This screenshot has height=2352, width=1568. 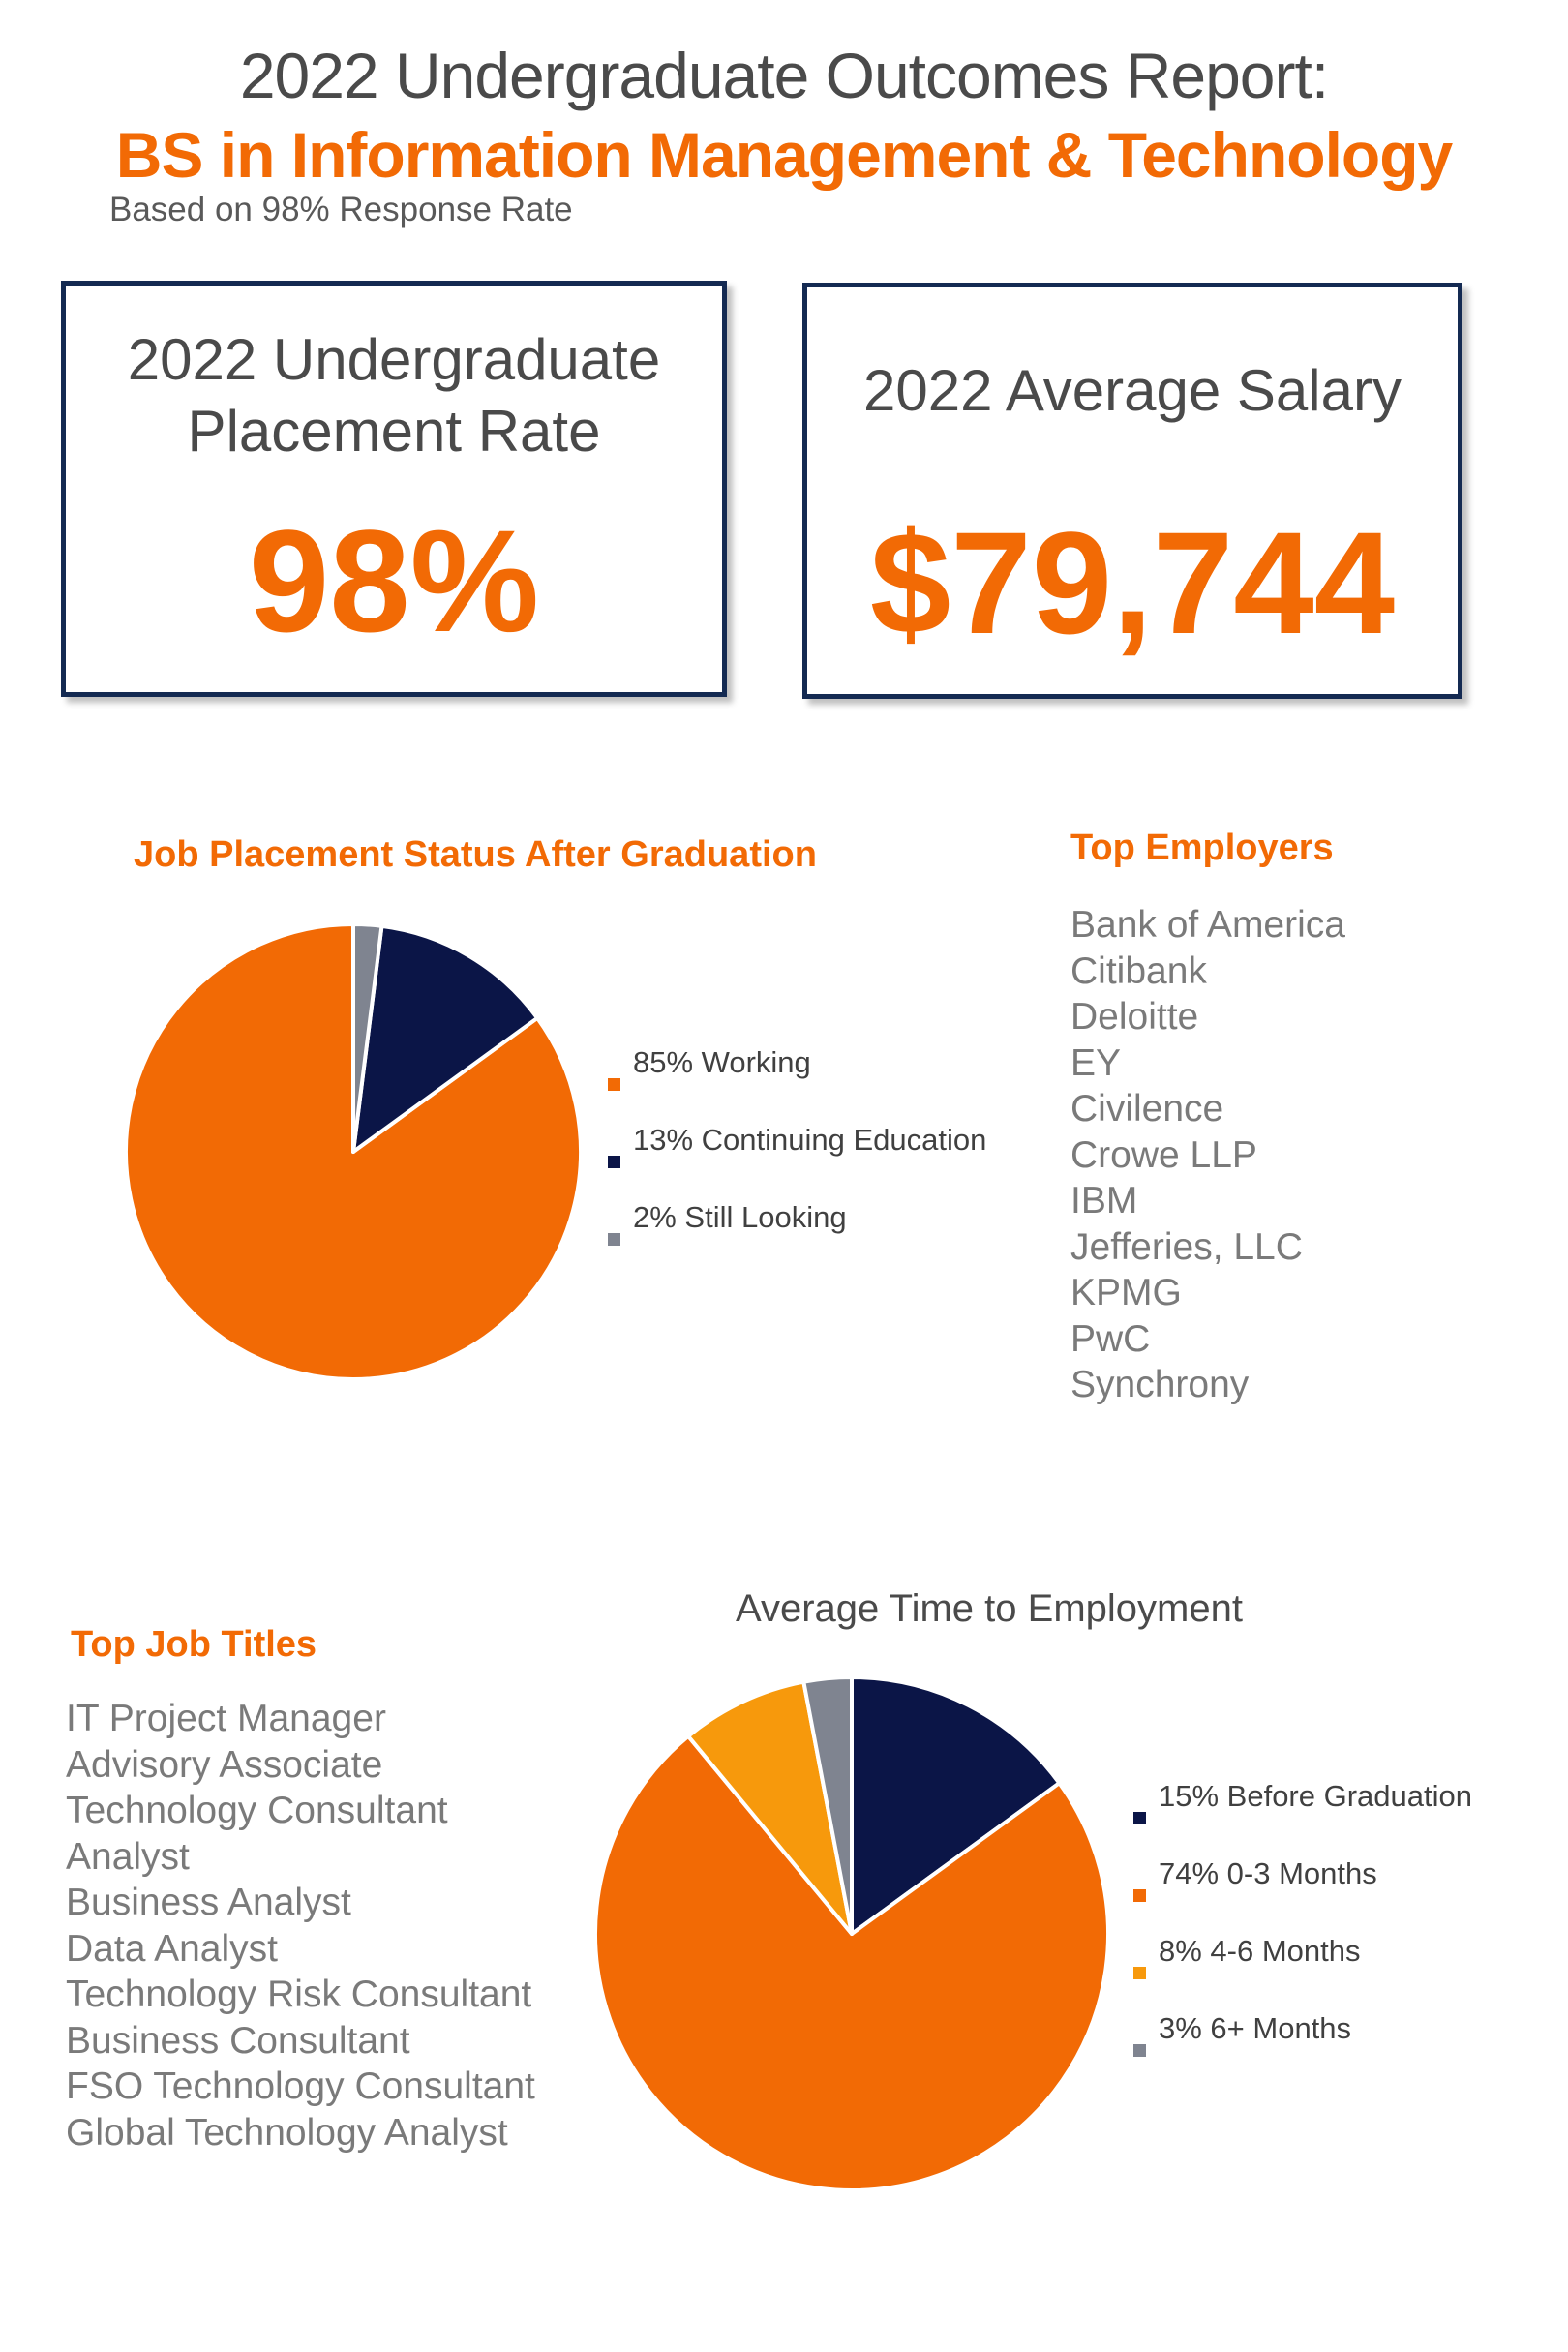 I want to click on job-title-item: Global Technology Analyst, so click(x=287, y=2132).